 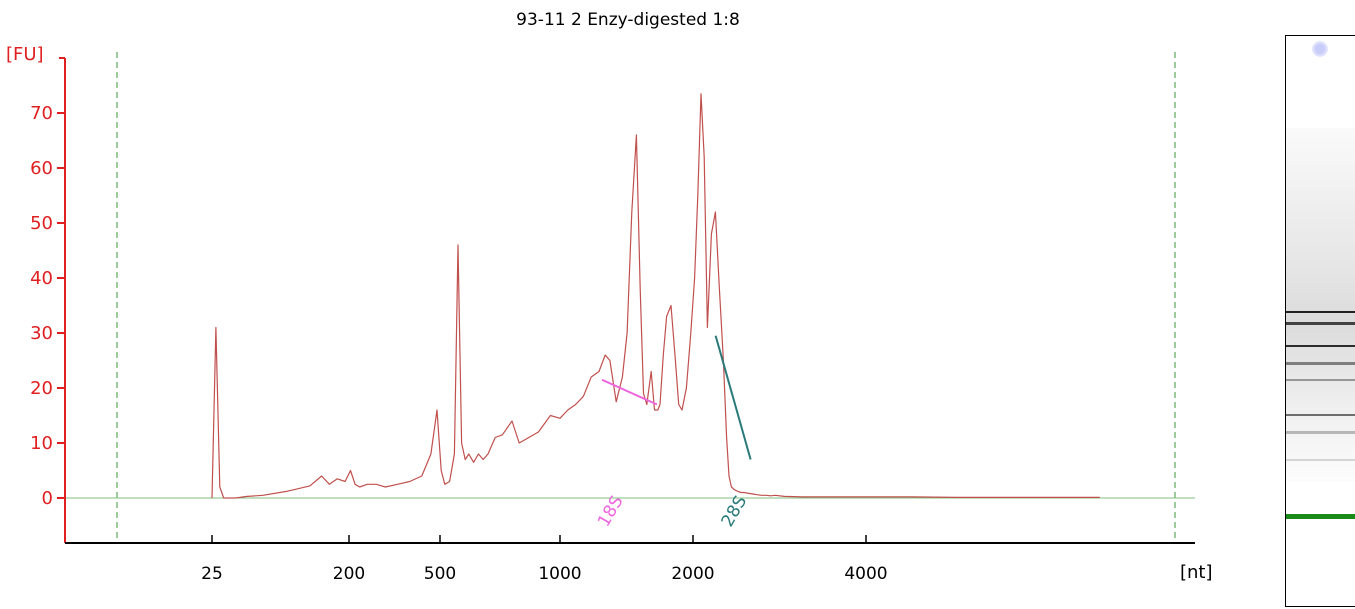 I want to click on x-tick-label-25: 25, so click(x=212, y=574).